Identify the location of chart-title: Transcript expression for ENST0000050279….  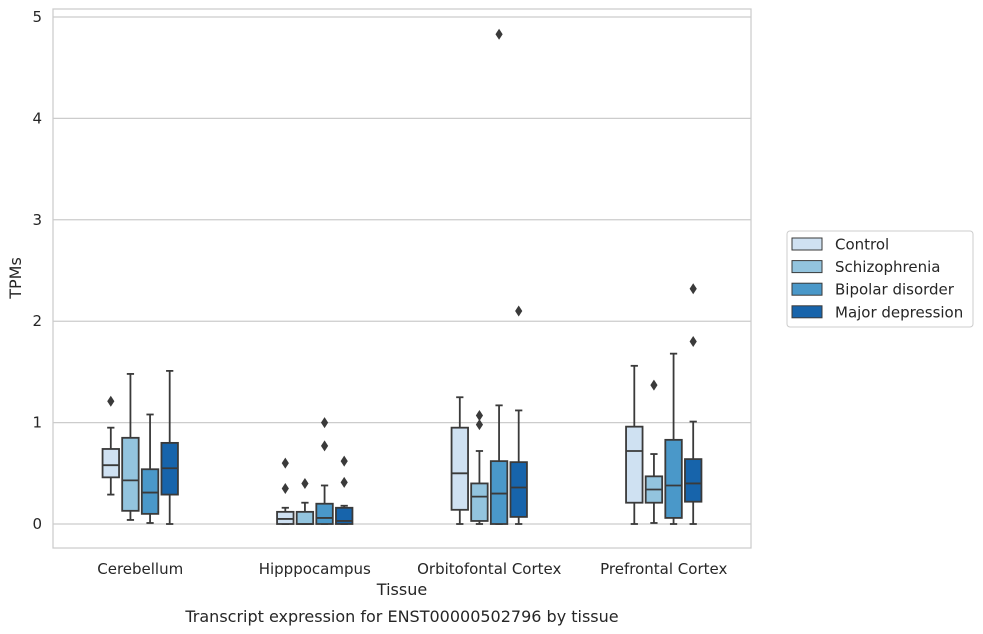
(401, 616).